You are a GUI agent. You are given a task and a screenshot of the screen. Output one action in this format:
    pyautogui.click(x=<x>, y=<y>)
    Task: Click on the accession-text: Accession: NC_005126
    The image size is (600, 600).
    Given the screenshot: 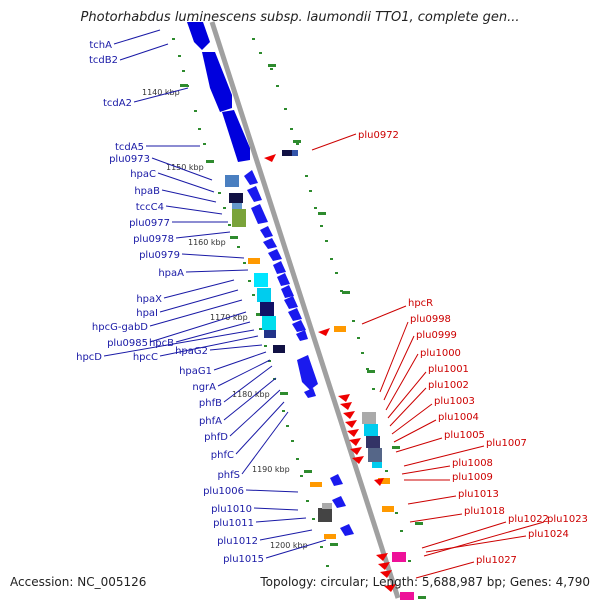 What is the action you would take?
    pyautogui.click(x=78, y=582)
    